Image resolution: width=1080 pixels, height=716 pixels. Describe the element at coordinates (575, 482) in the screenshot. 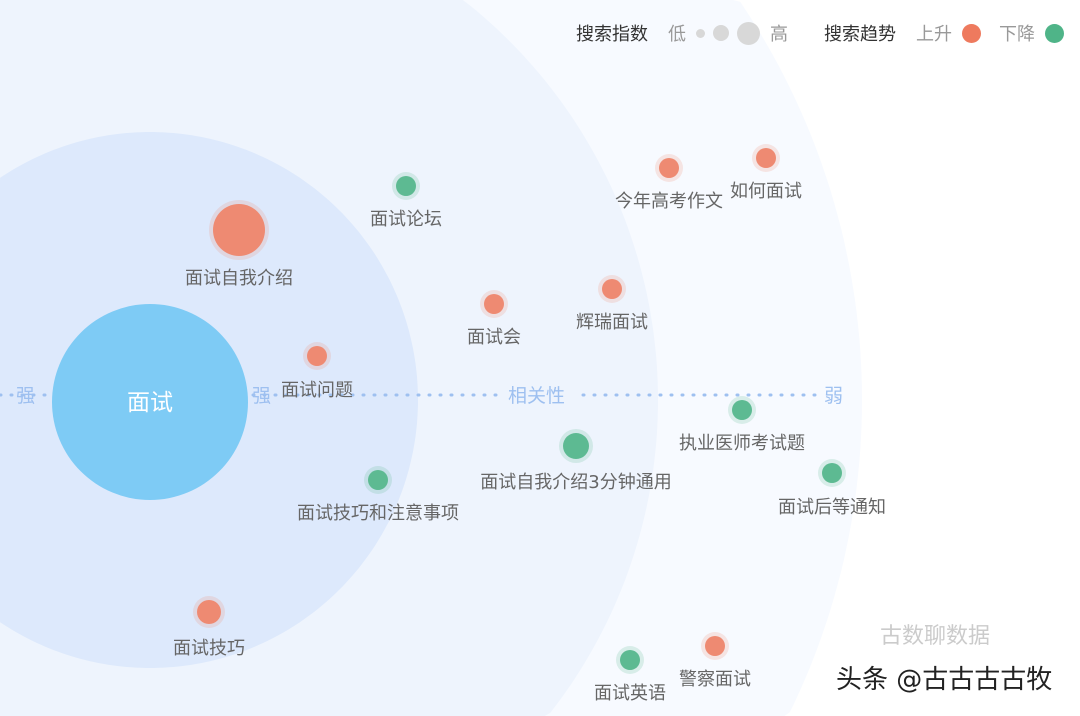

I see `node-label: 面试自我介绍3分钟通用` at that location.